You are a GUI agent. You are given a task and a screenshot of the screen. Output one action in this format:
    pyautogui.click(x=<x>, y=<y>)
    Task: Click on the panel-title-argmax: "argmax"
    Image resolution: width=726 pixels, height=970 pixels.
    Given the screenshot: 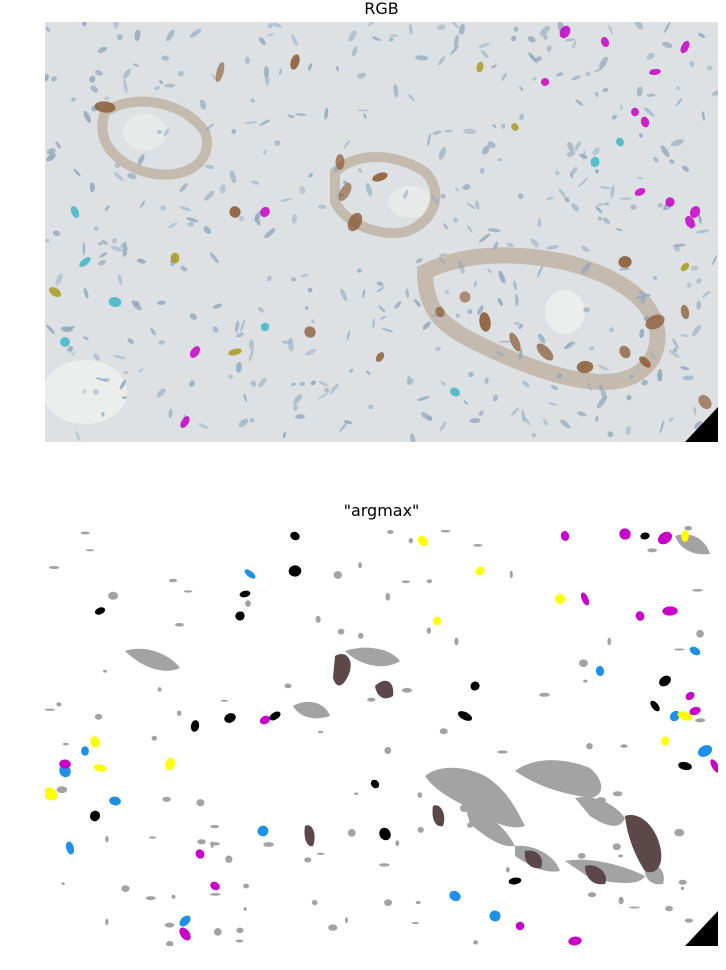 What is the action you would take?
    pyautogui.click(x=381, y=510)
    